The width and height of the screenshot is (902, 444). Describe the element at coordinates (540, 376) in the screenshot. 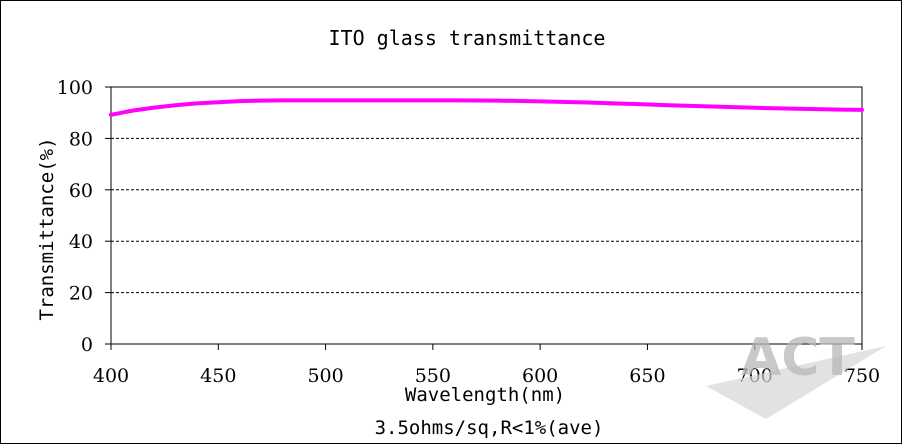

I see `x-tick-label: 600` at that location.